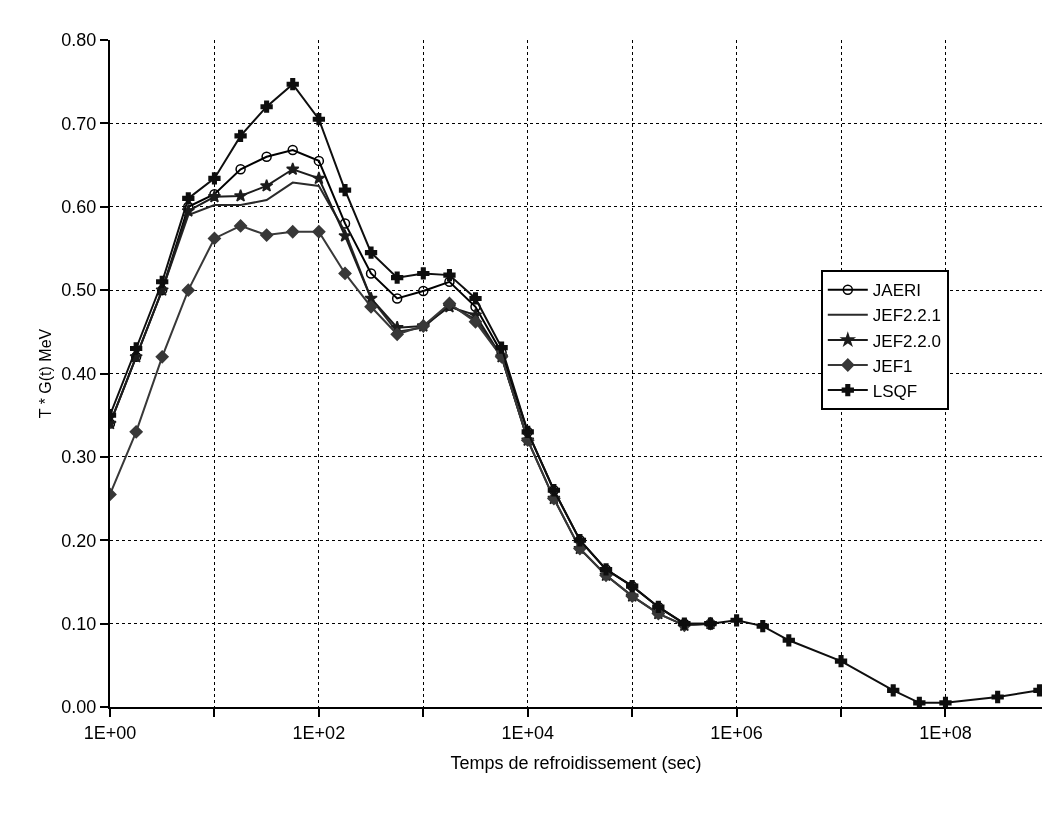 This screenshot has width=1057, height=827. Describe the element at coordinates (576, 763) in the screenshot. I see `x-axis-title: Temps de refroidissement (sec)` at that location.